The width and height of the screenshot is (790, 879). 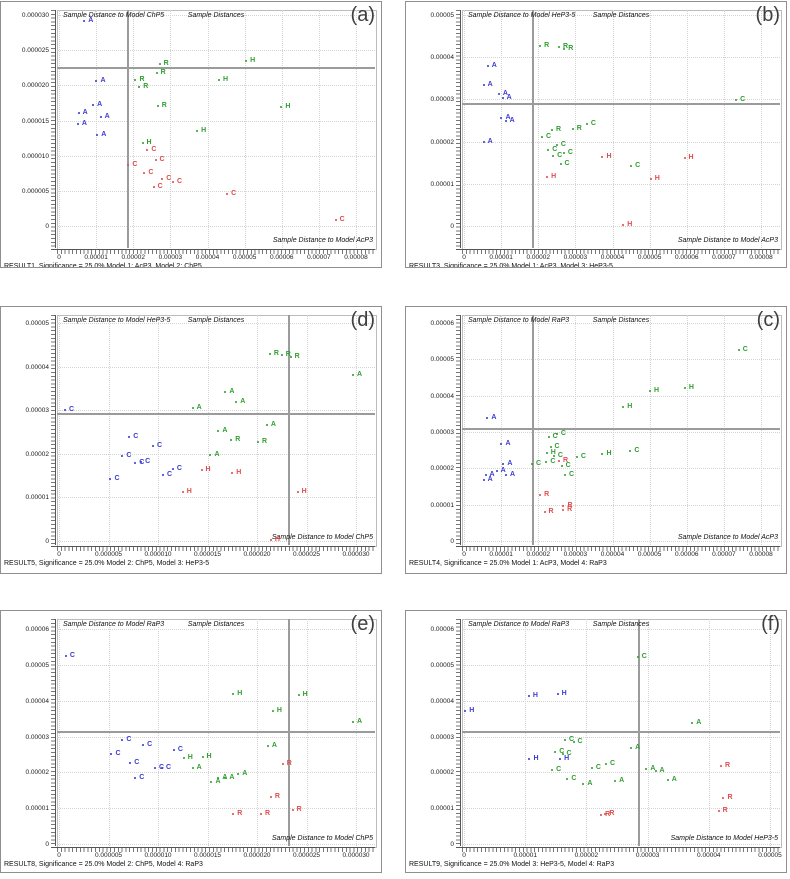 What do you see at coordinates (575, 554) in the screenshot?
I see `x-tick-label: 0.00003` at bounding box center [575, 554].